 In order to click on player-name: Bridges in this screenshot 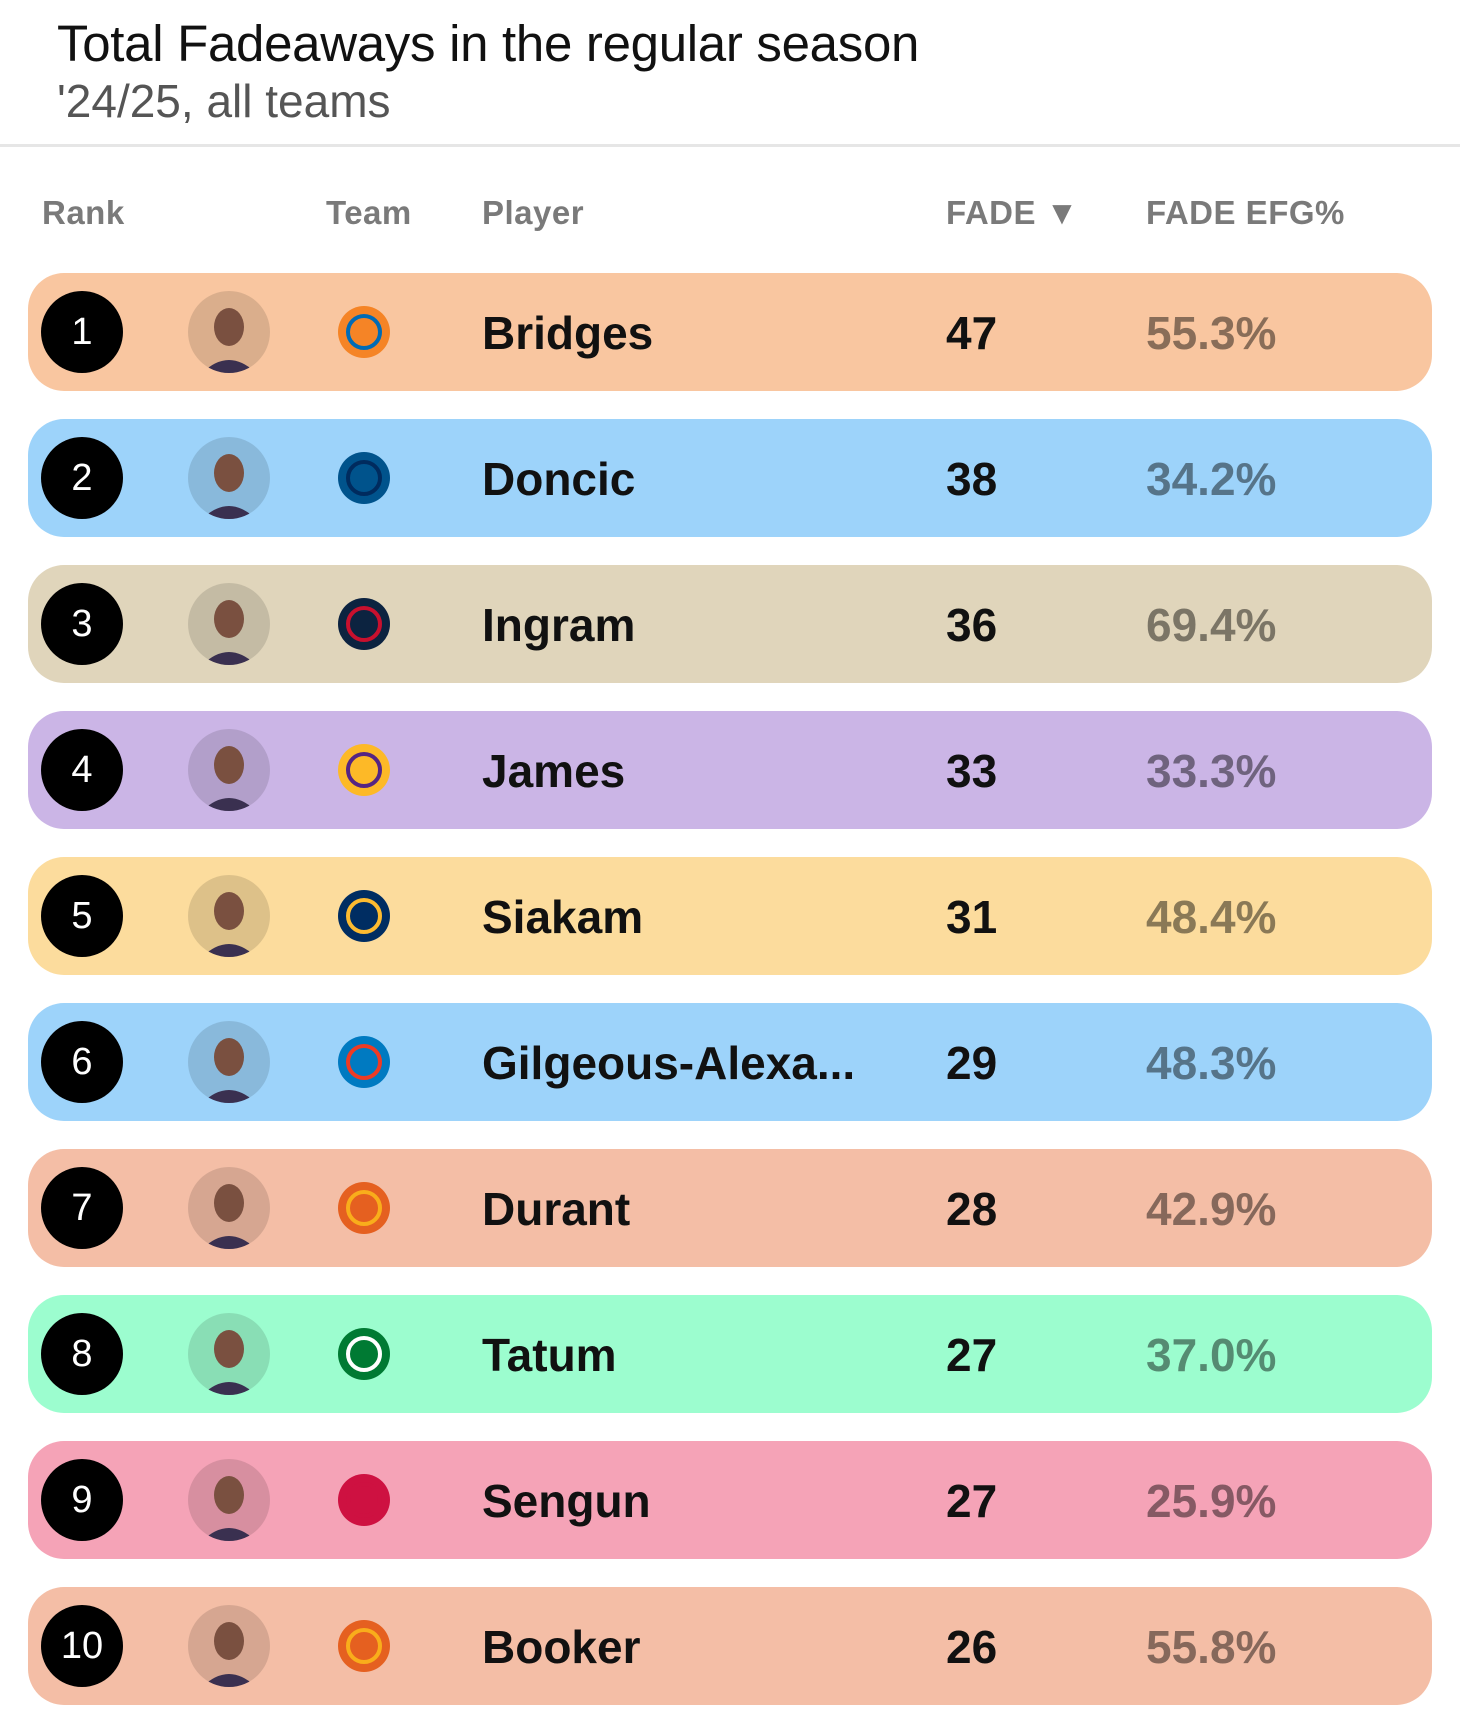, I will do `click(568, 333)`.